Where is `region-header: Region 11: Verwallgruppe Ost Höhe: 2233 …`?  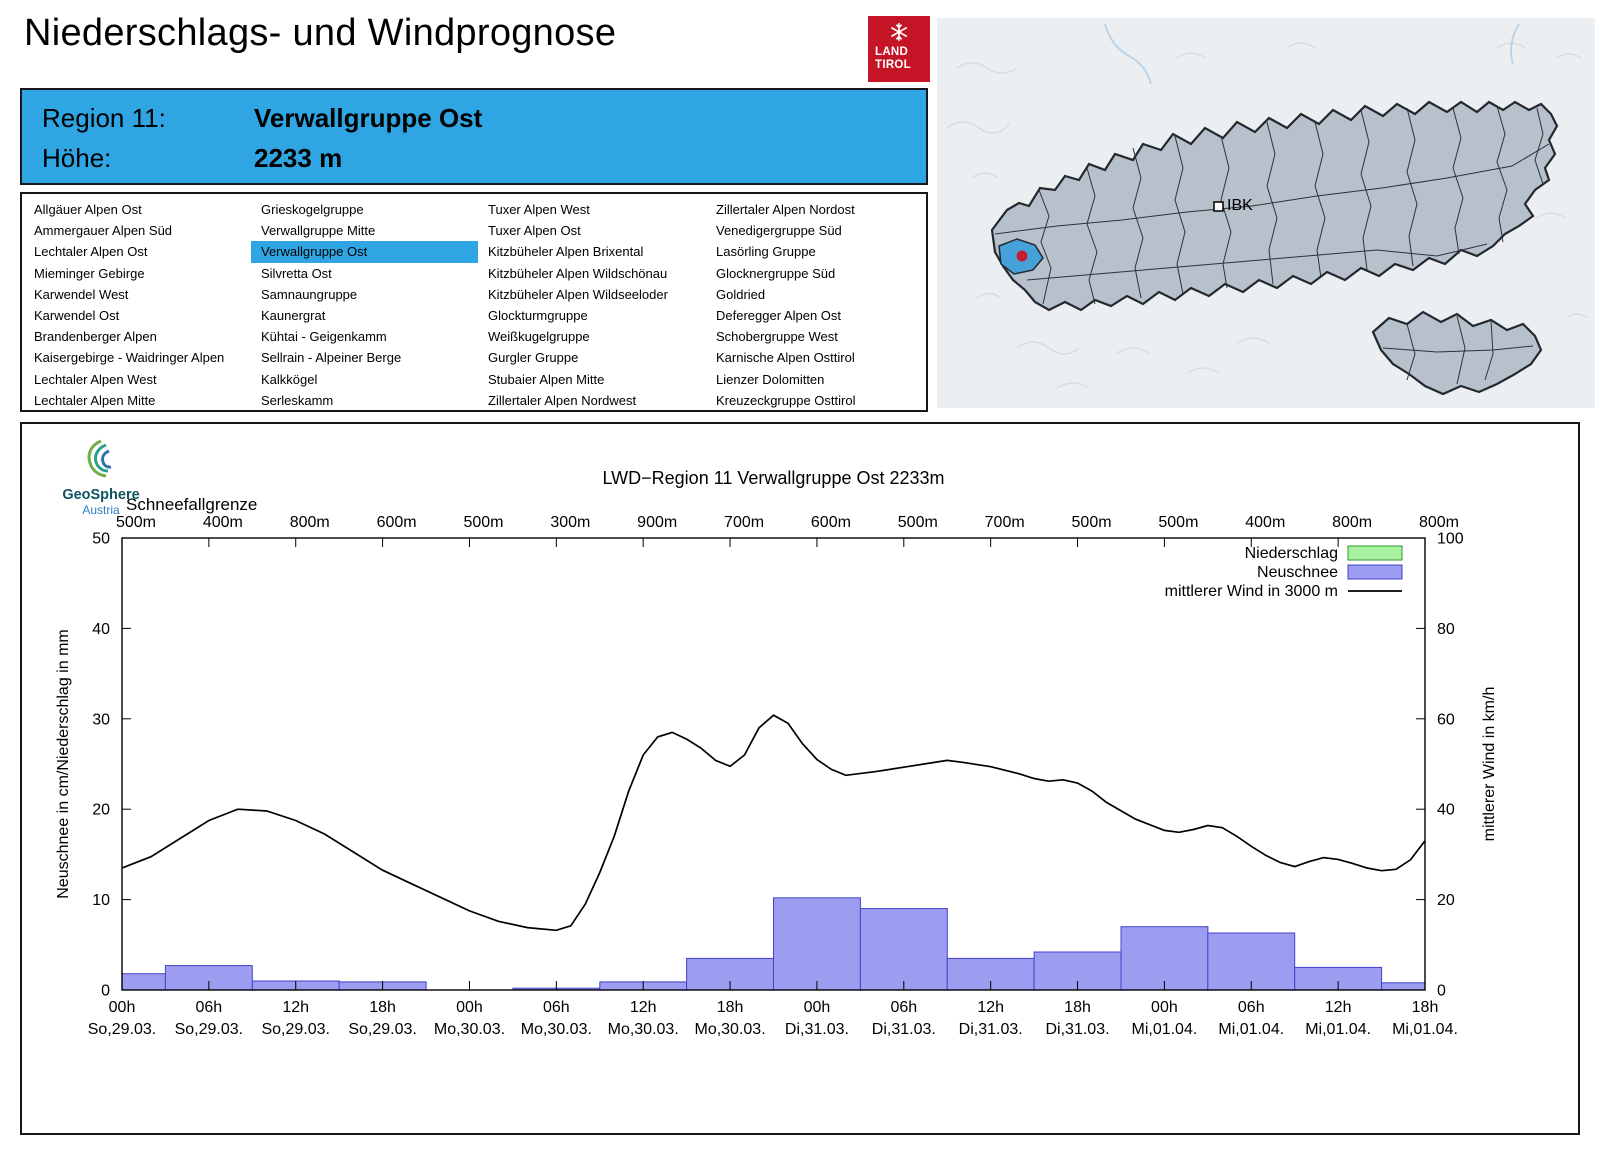 region-header: Region 11: Verwallgruppe Ost Höhe: 2233 … is located at coordinates (474, 136).